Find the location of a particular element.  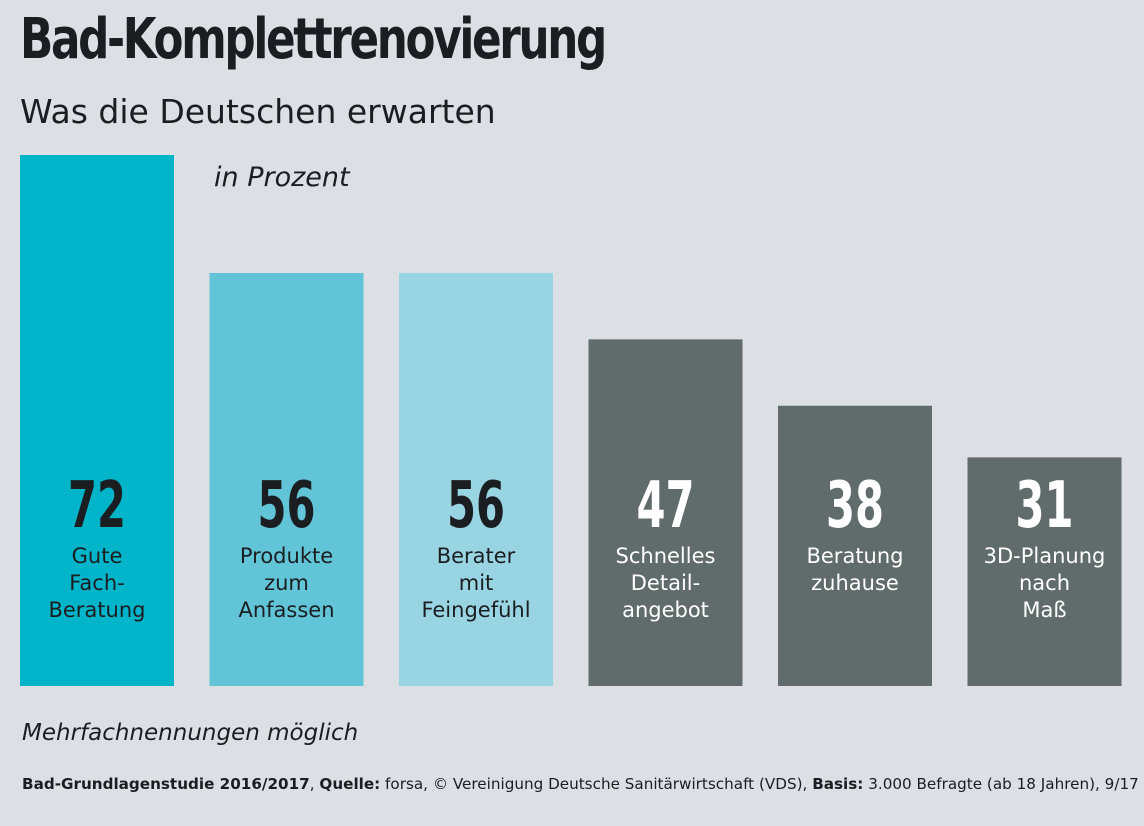

bar-value-label-5: 38 is located at coordinates (855, 506).